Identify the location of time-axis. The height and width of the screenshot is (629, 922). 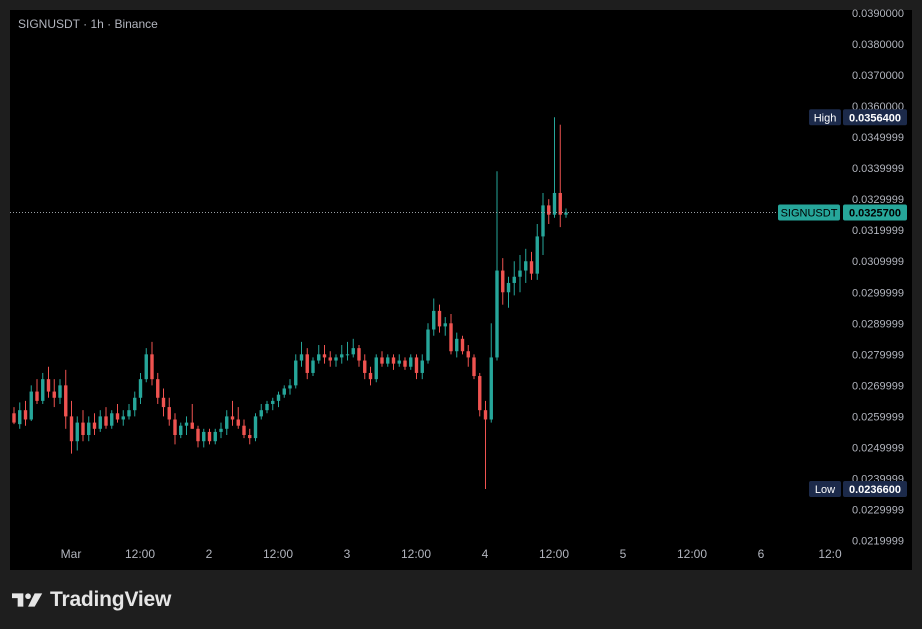
(461, 555).